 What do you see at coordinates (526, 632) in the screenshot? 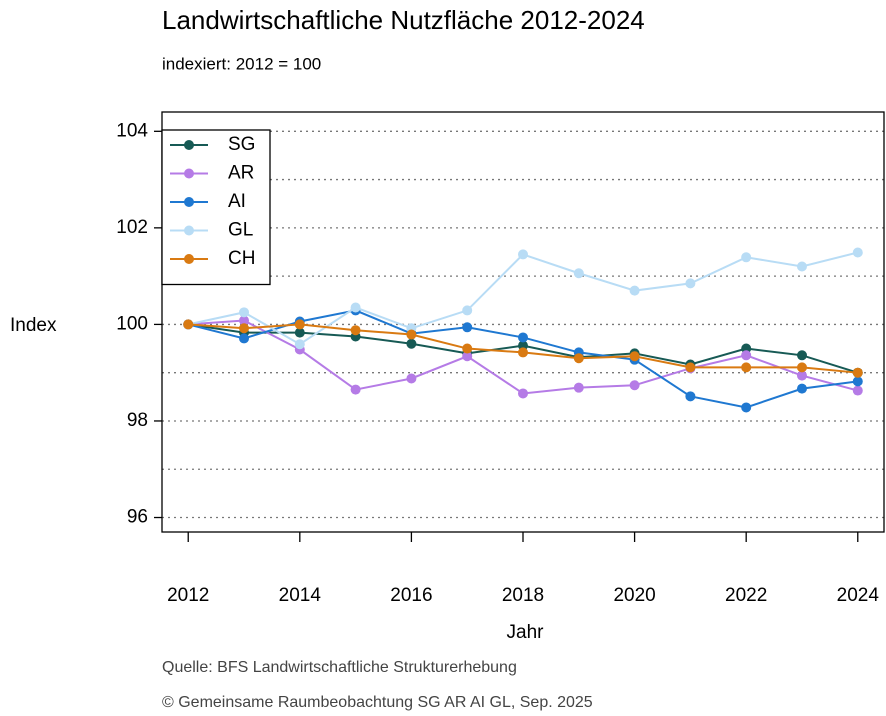
I see `x-axis-label: Jahr` at bounding box center [526, 632].